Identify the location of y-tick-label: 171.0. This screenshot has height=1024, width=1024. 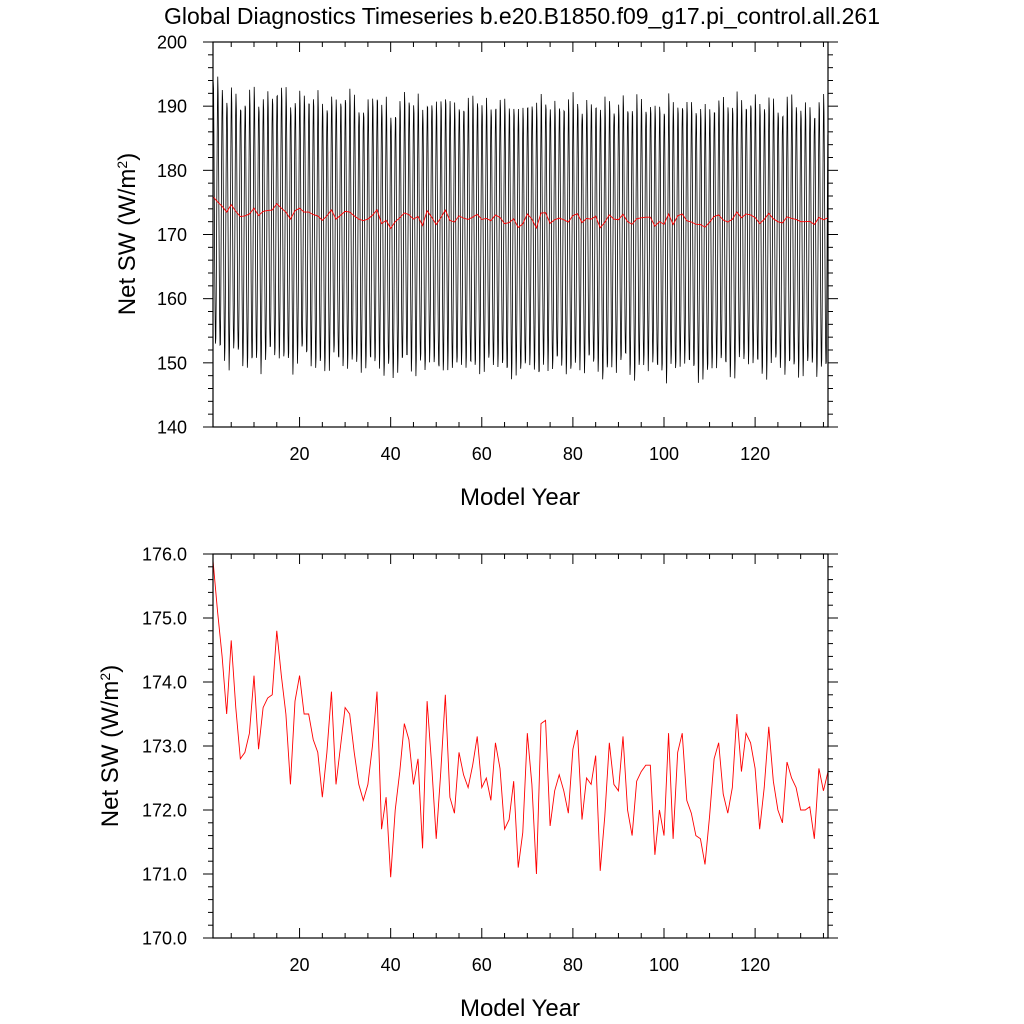
(164, 875).